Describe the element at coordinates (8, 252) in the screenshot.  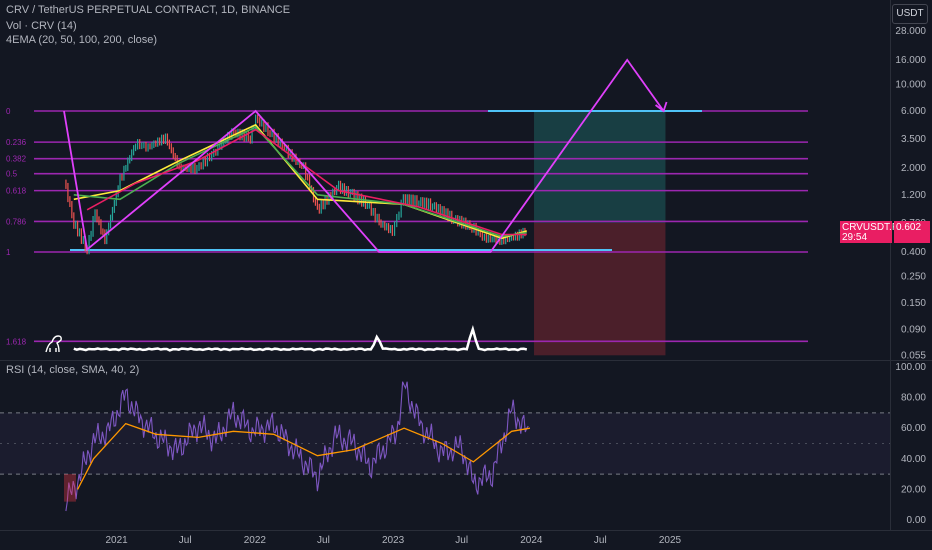
I see `fib-level-label: 1` at that location.